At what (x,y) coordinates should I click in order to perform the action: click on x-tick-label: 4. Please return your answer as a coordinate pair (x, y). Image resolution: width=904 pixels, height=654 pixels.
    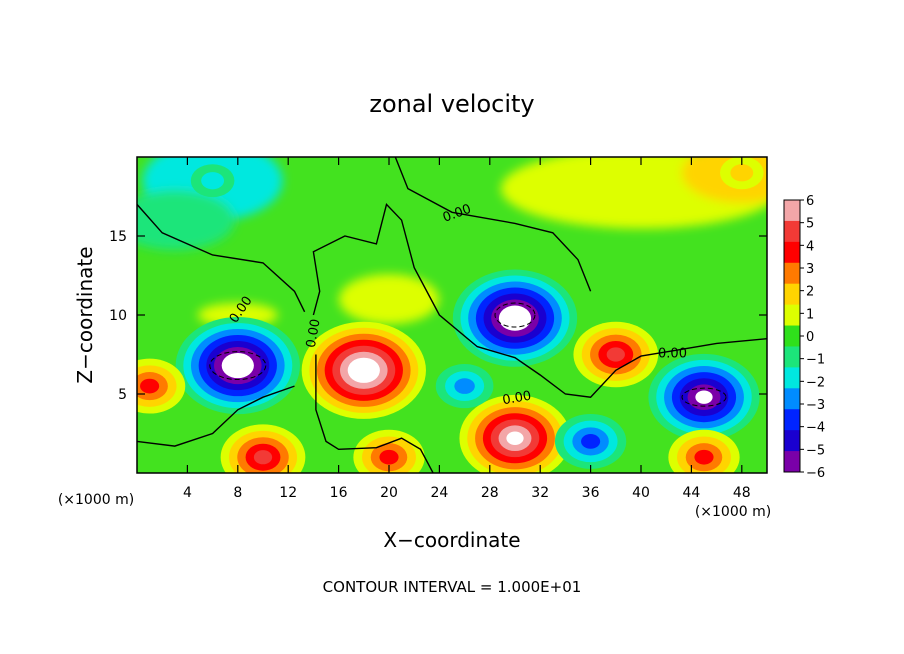
    Looking at the image, I should click on (187, 493).